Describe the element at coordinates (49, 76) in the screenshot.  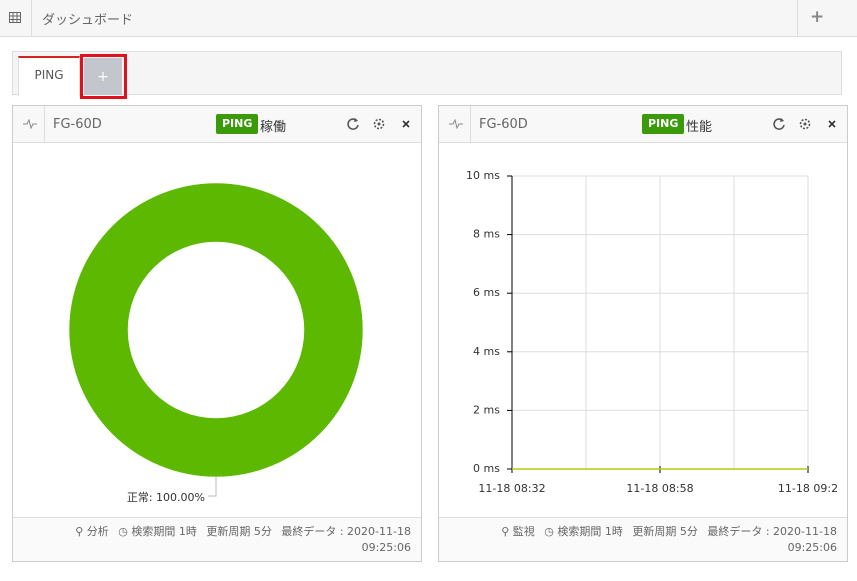
I see `tab: PING` at that location.